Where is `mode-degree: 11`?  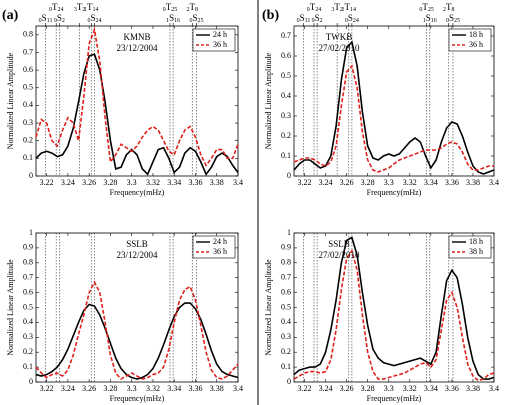 mode-degree: 11 is located at coordinates (50, 21).